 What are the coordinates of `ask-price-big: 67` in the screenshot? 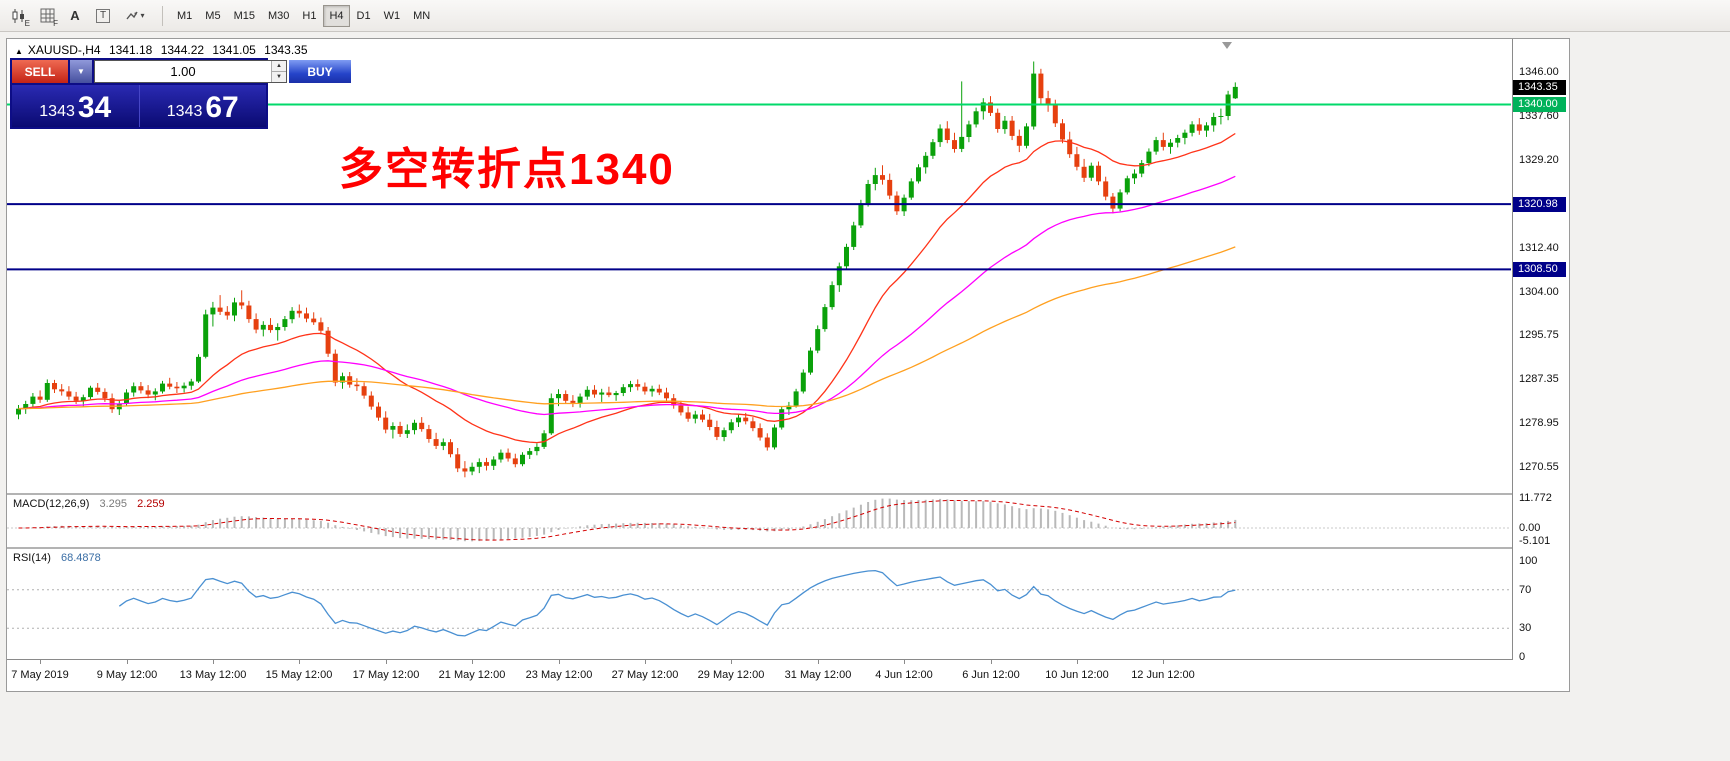 It's located at (222, 107).